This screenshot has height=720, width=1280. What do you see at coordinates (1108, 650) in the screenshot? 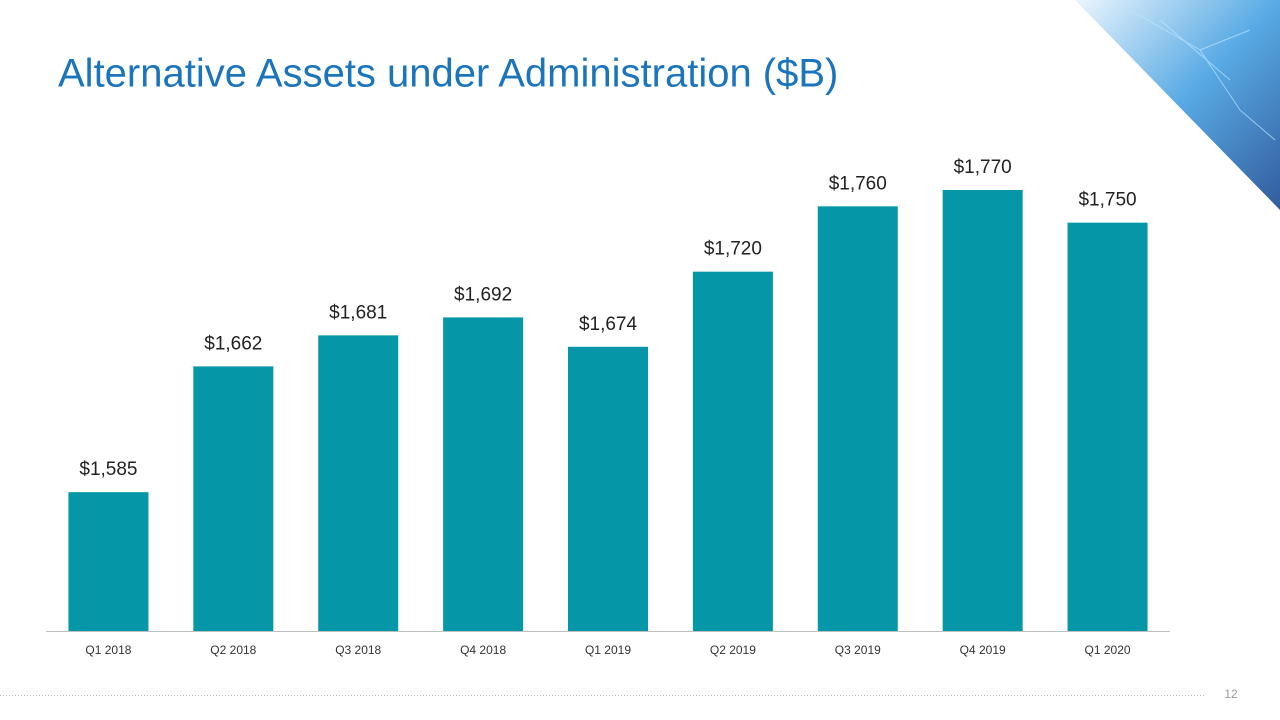
I see `x-tick-label: Q1 2020` at bounding box center [1108, 650].